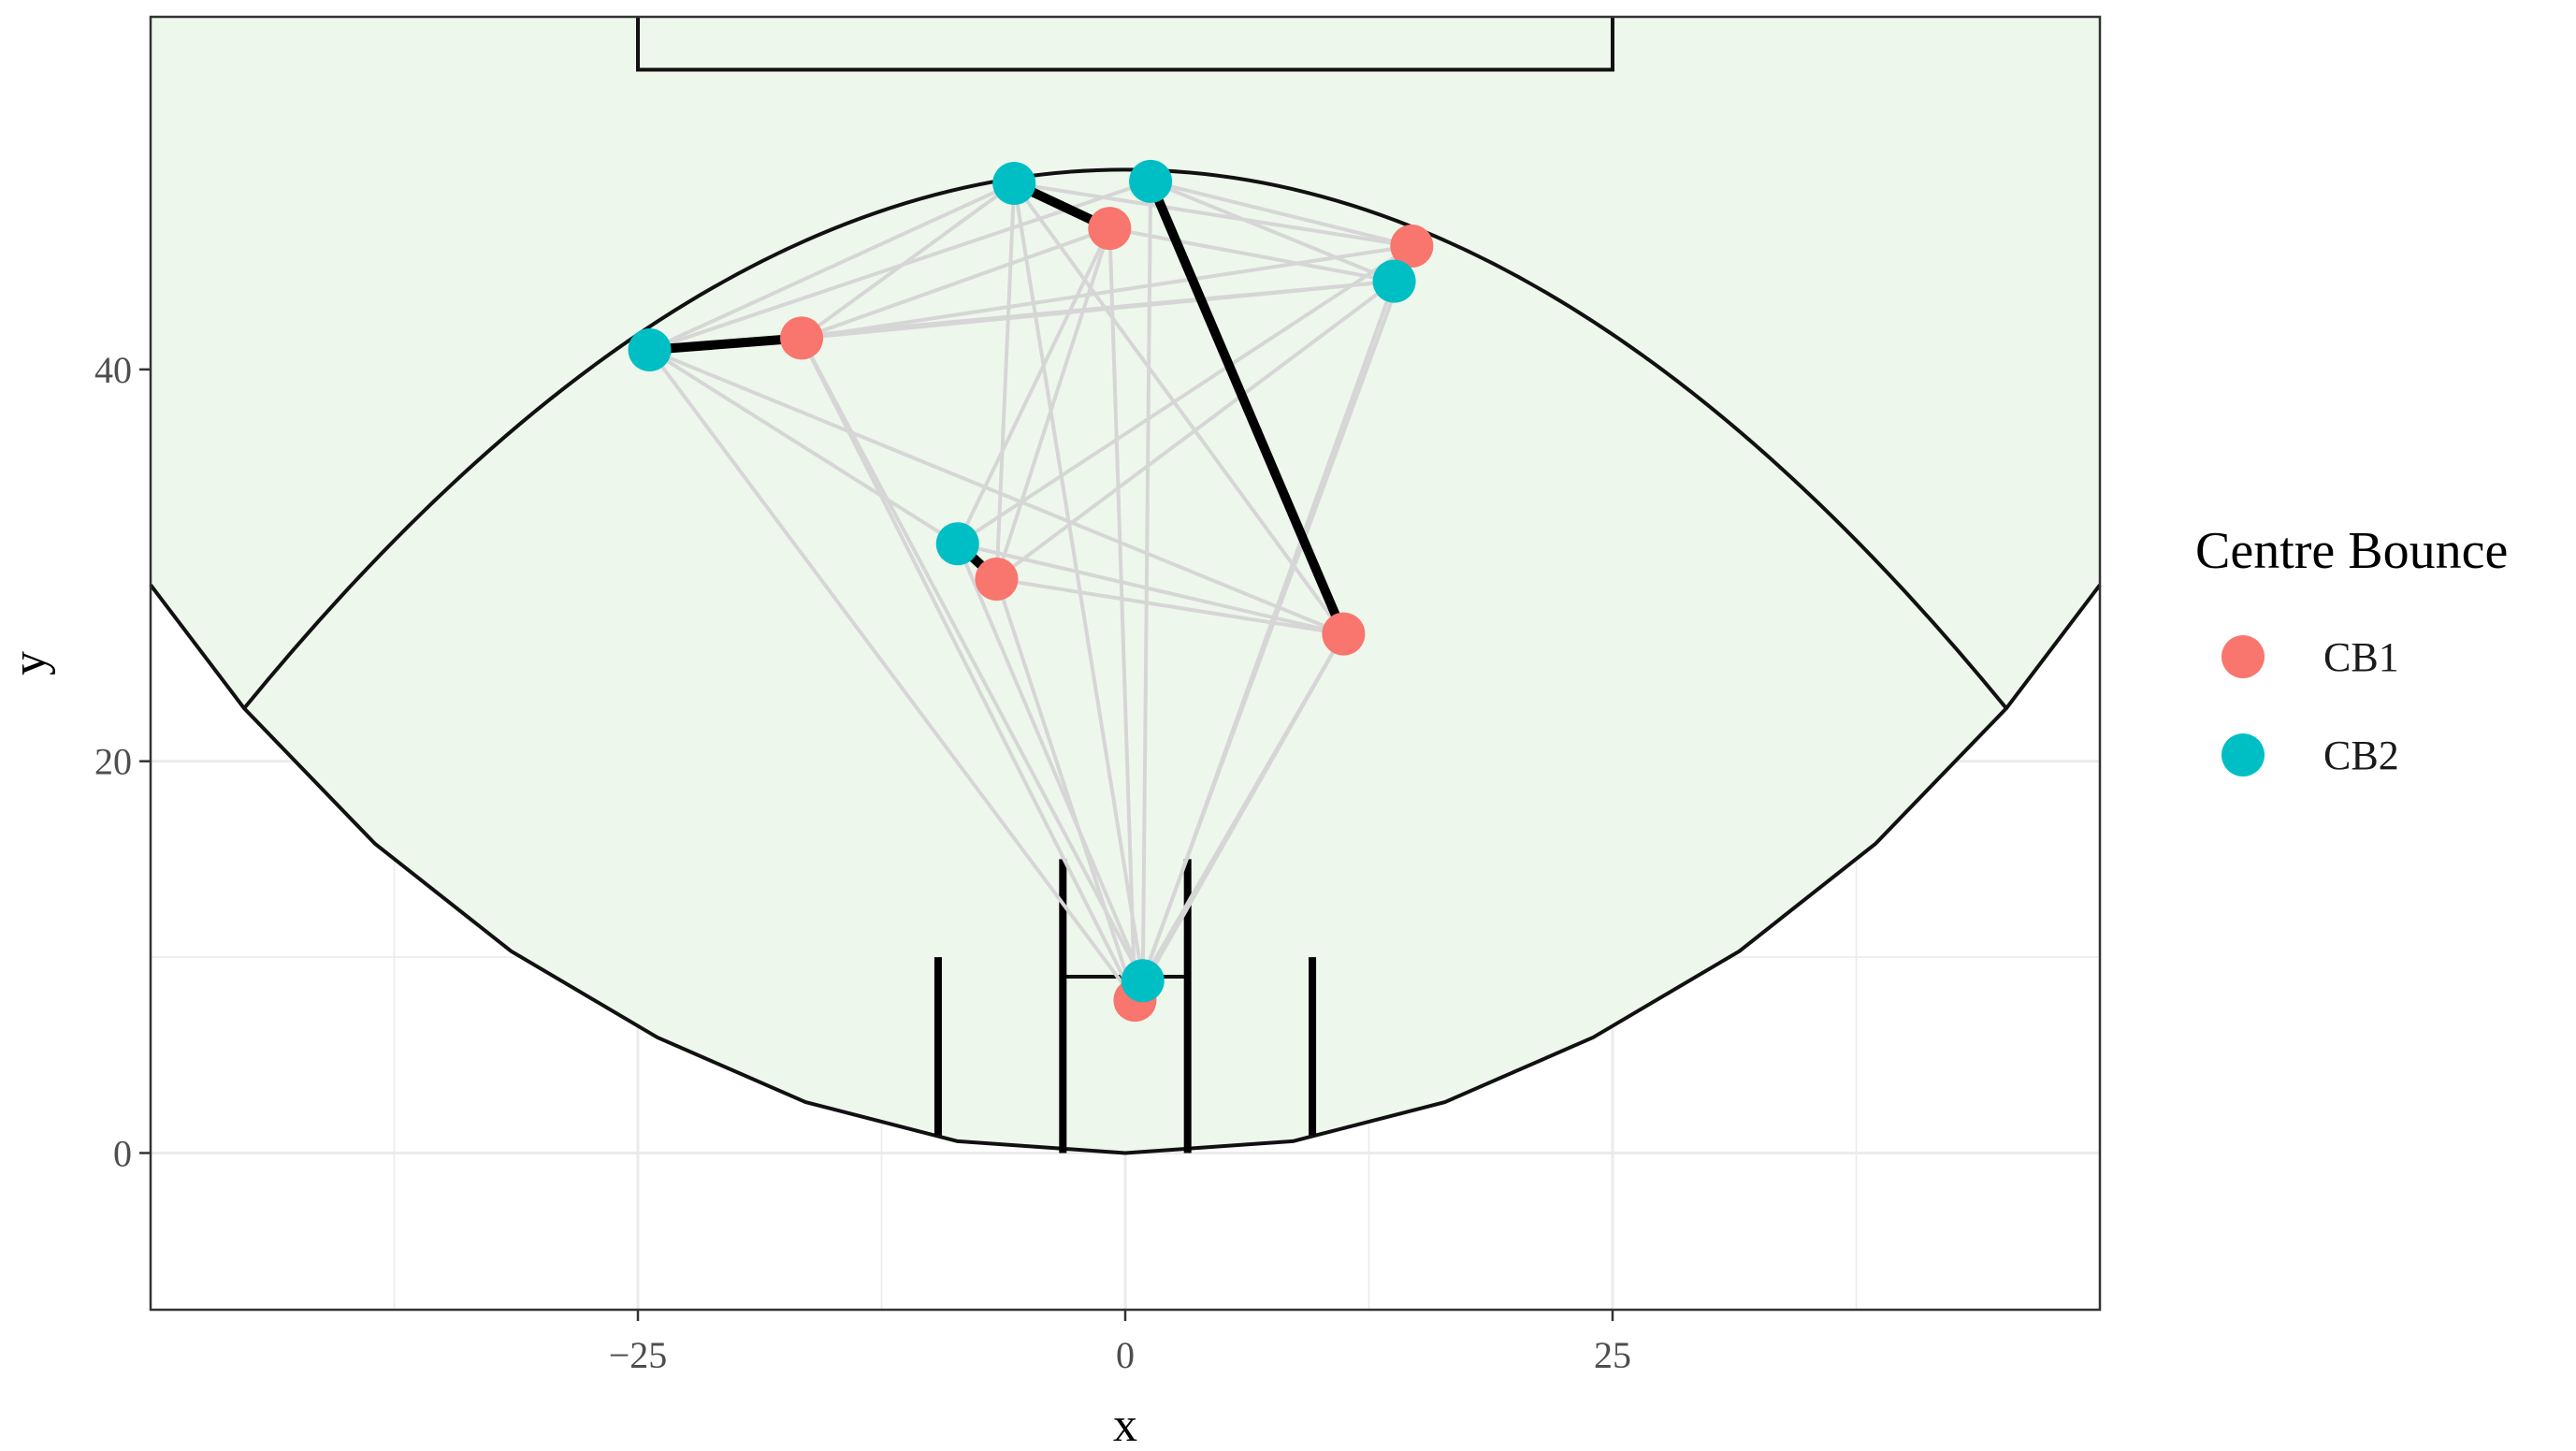  What do you see at coordinates (2361, 756) in the screenshot?
I see `legend-label-cb2: CB2` at bounding box center [2361, 756].